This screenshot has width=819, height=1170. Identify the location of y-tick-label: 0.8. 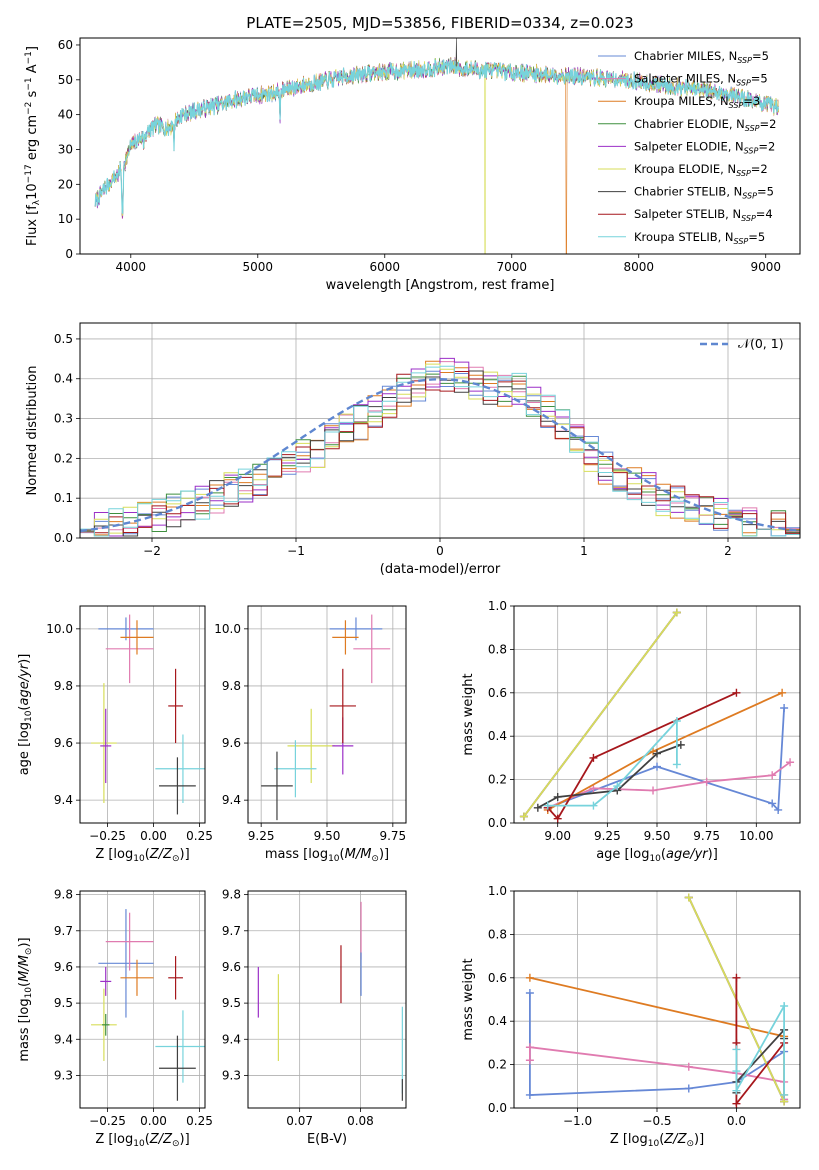
(497, 649).